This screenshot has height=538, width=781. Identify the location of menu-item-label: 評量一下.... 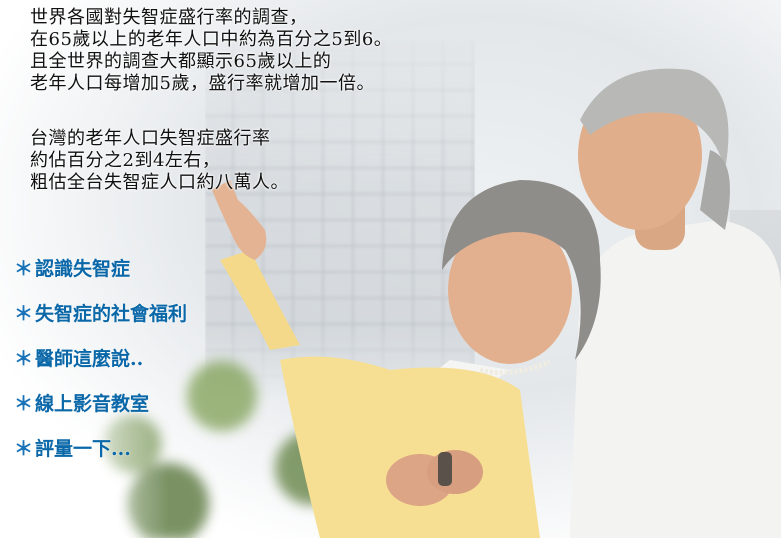
(83, 449).